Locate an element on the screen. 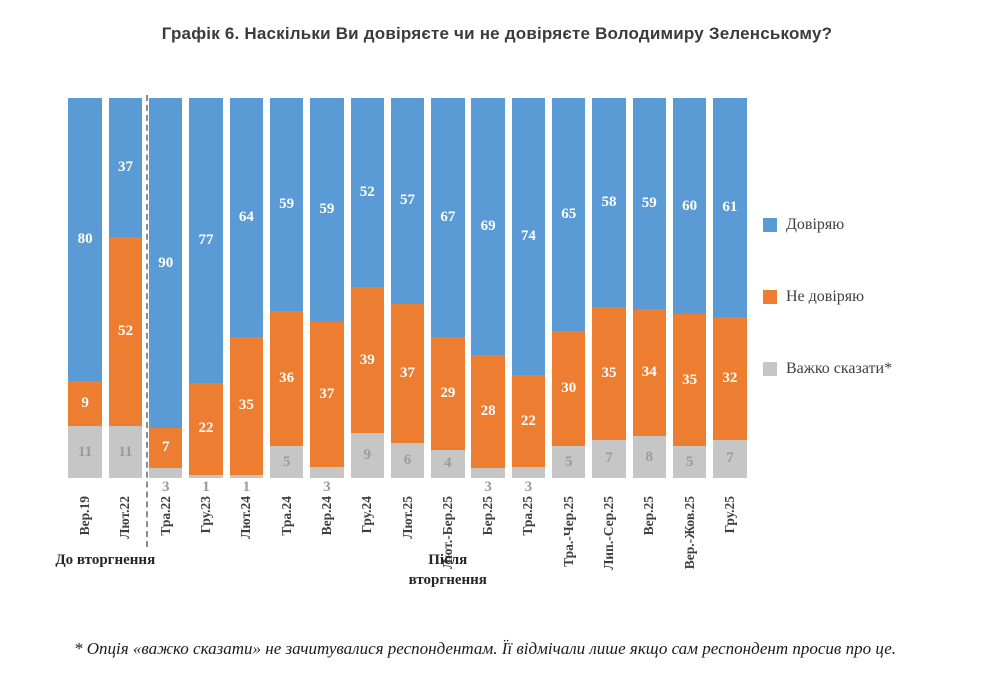 The width and height of the screenshot is (994, 684). bar-column: 80 9 11 is located at coordinates (85, 288).